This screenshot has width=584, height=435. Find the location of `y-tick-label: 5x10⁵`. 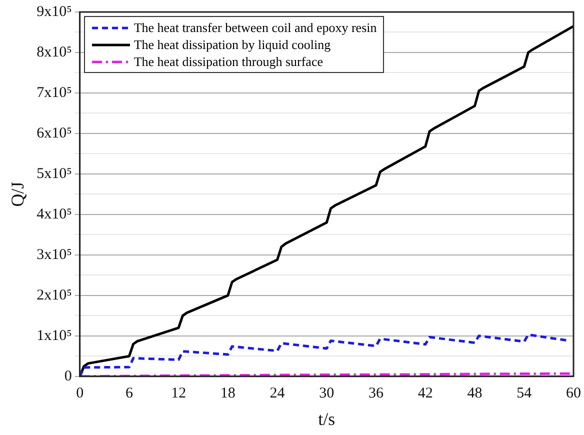

y-tick-label: 5x10⁵ is located at coordinates (54, 174).